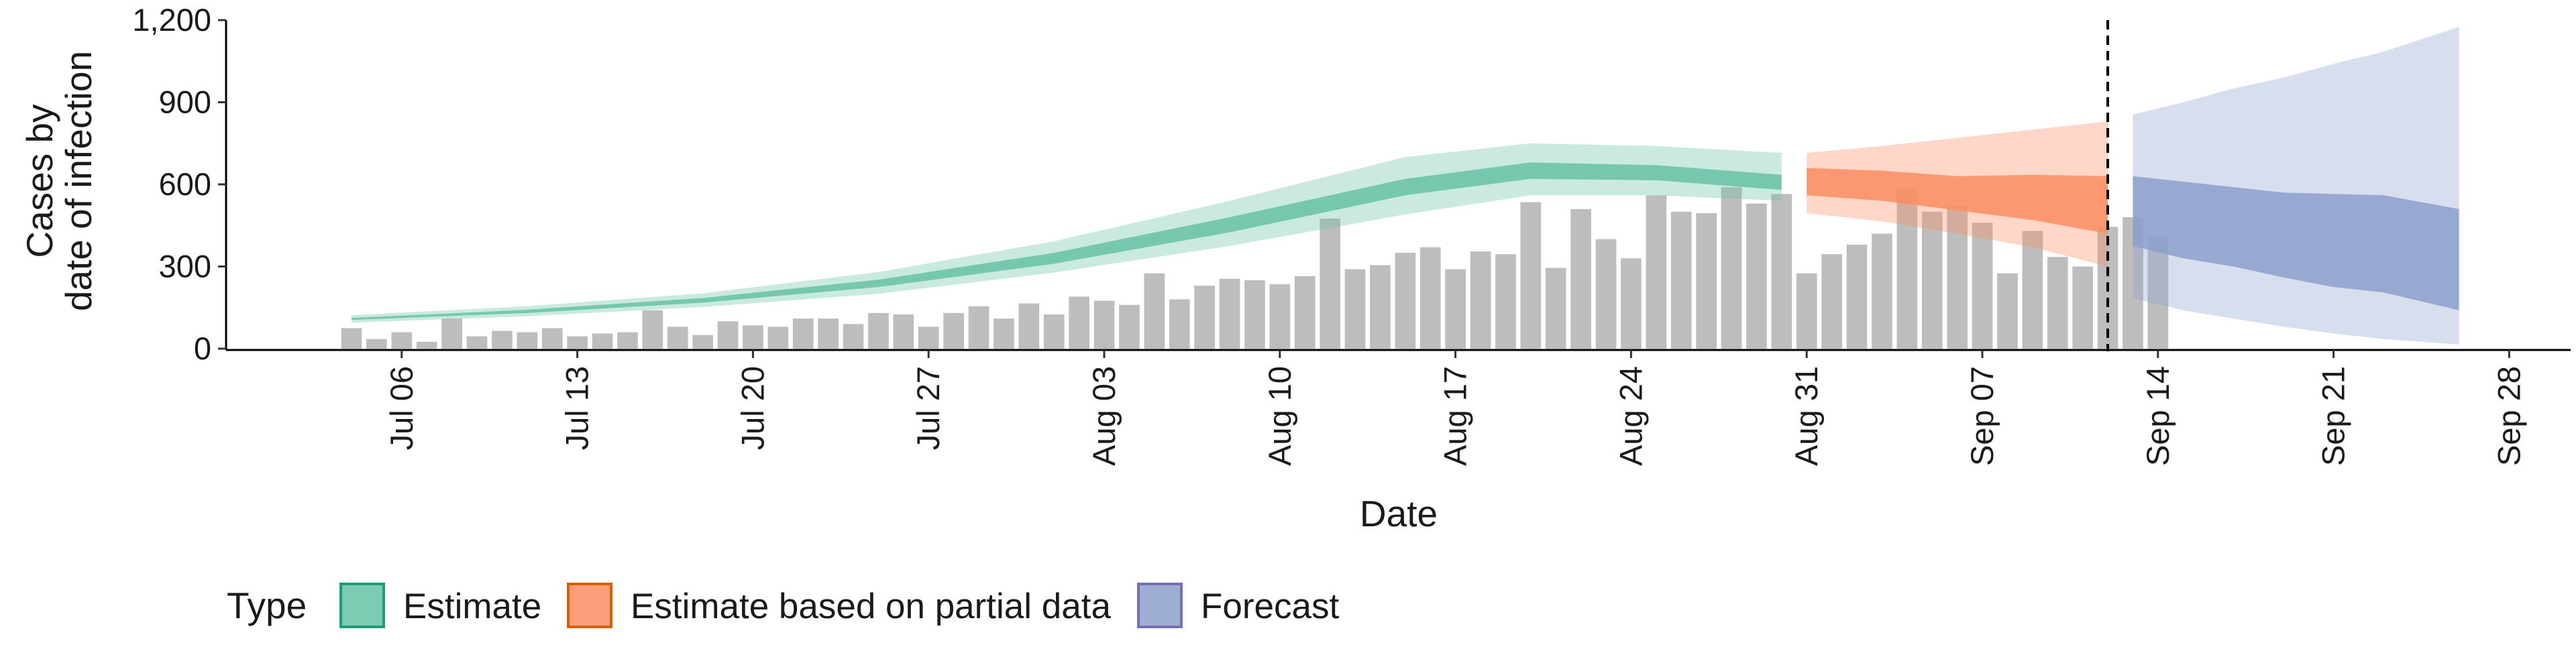 This screenshot has width=2576, height=647. Describe the element at coordinates (1279, 416) in the screenshot. I see `x-tick-label: Aug 10` at that location.